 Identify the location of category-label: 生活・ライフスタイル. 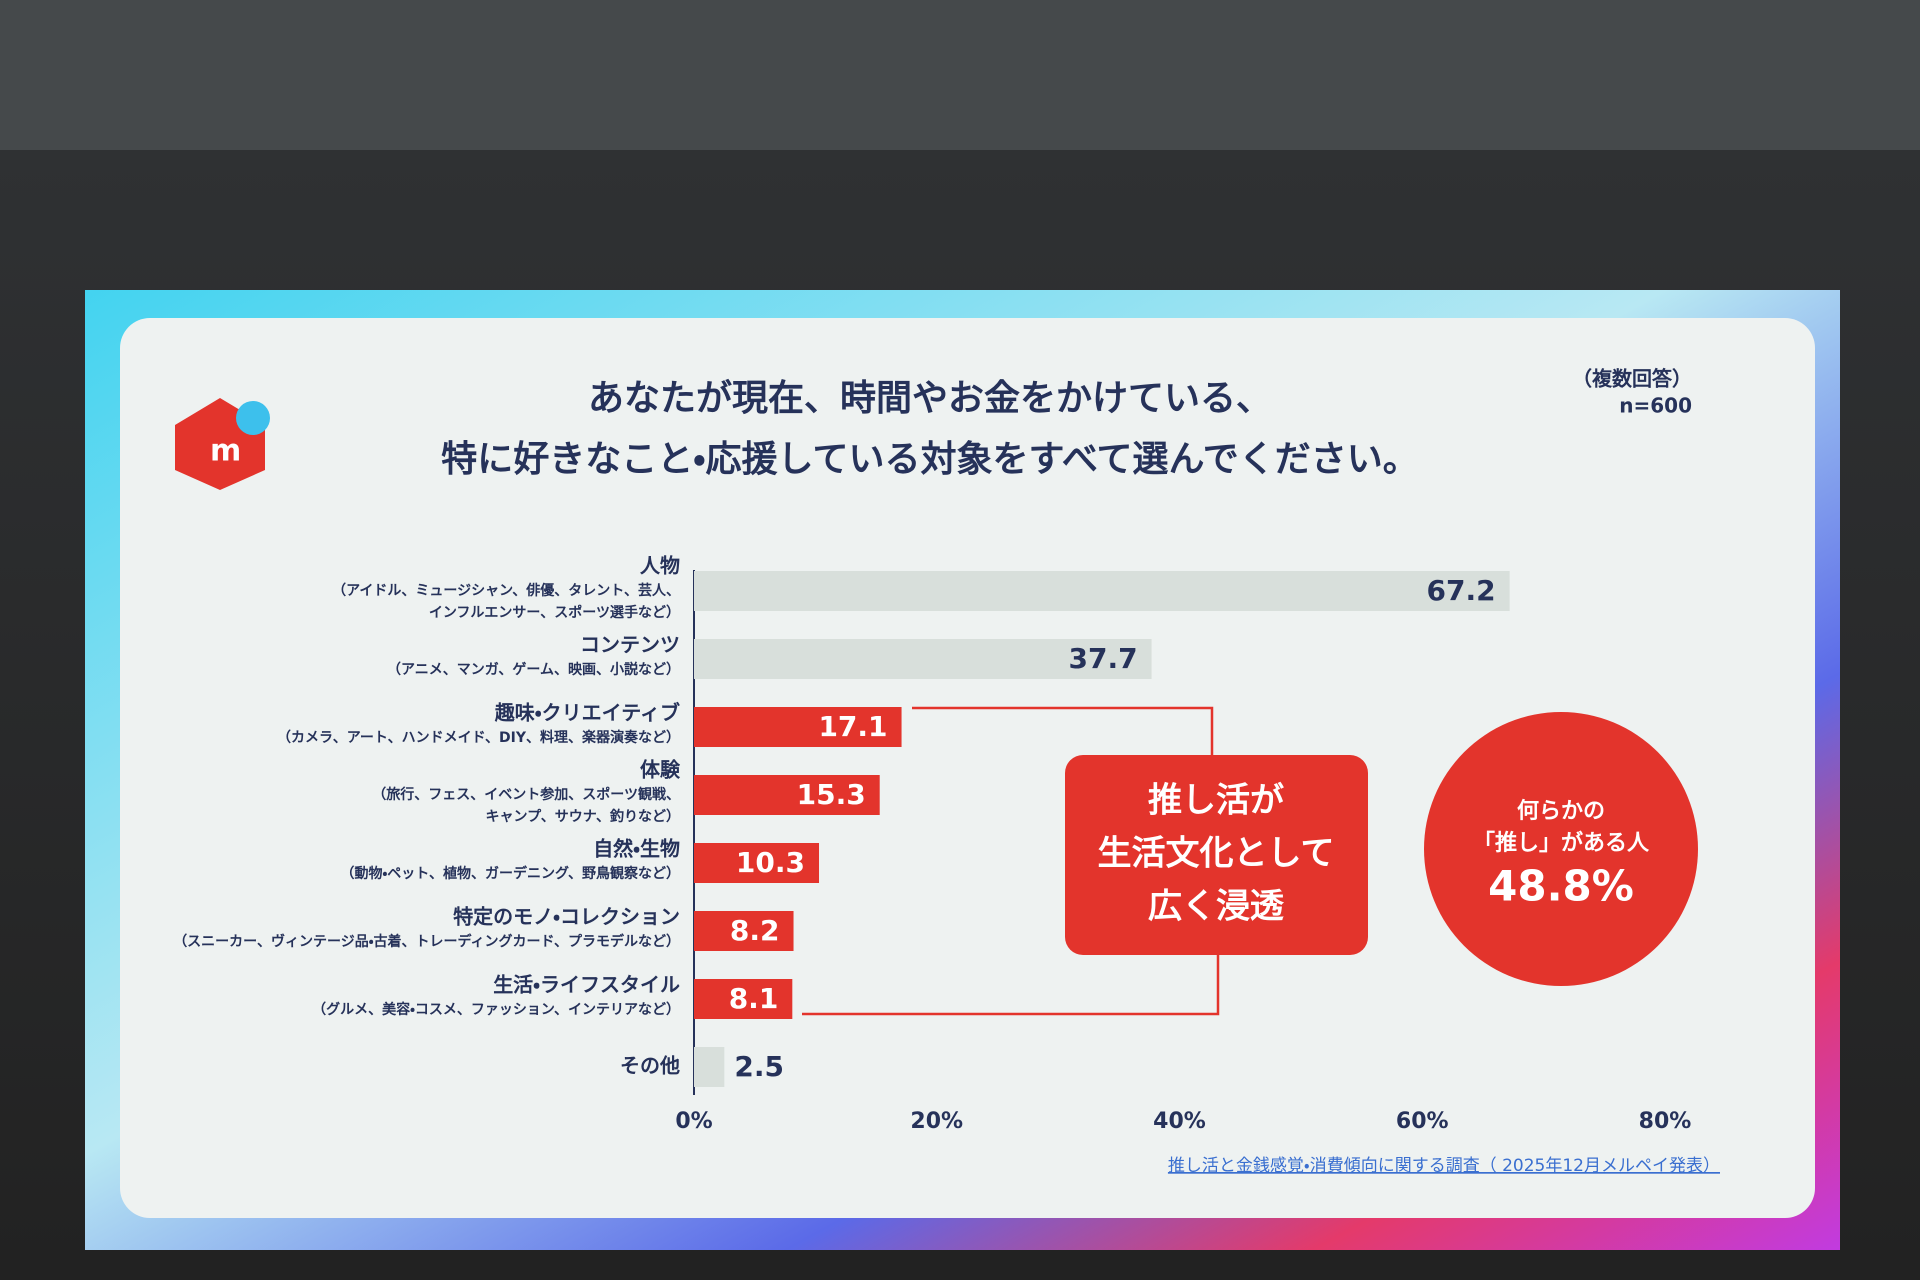
(586, 985).